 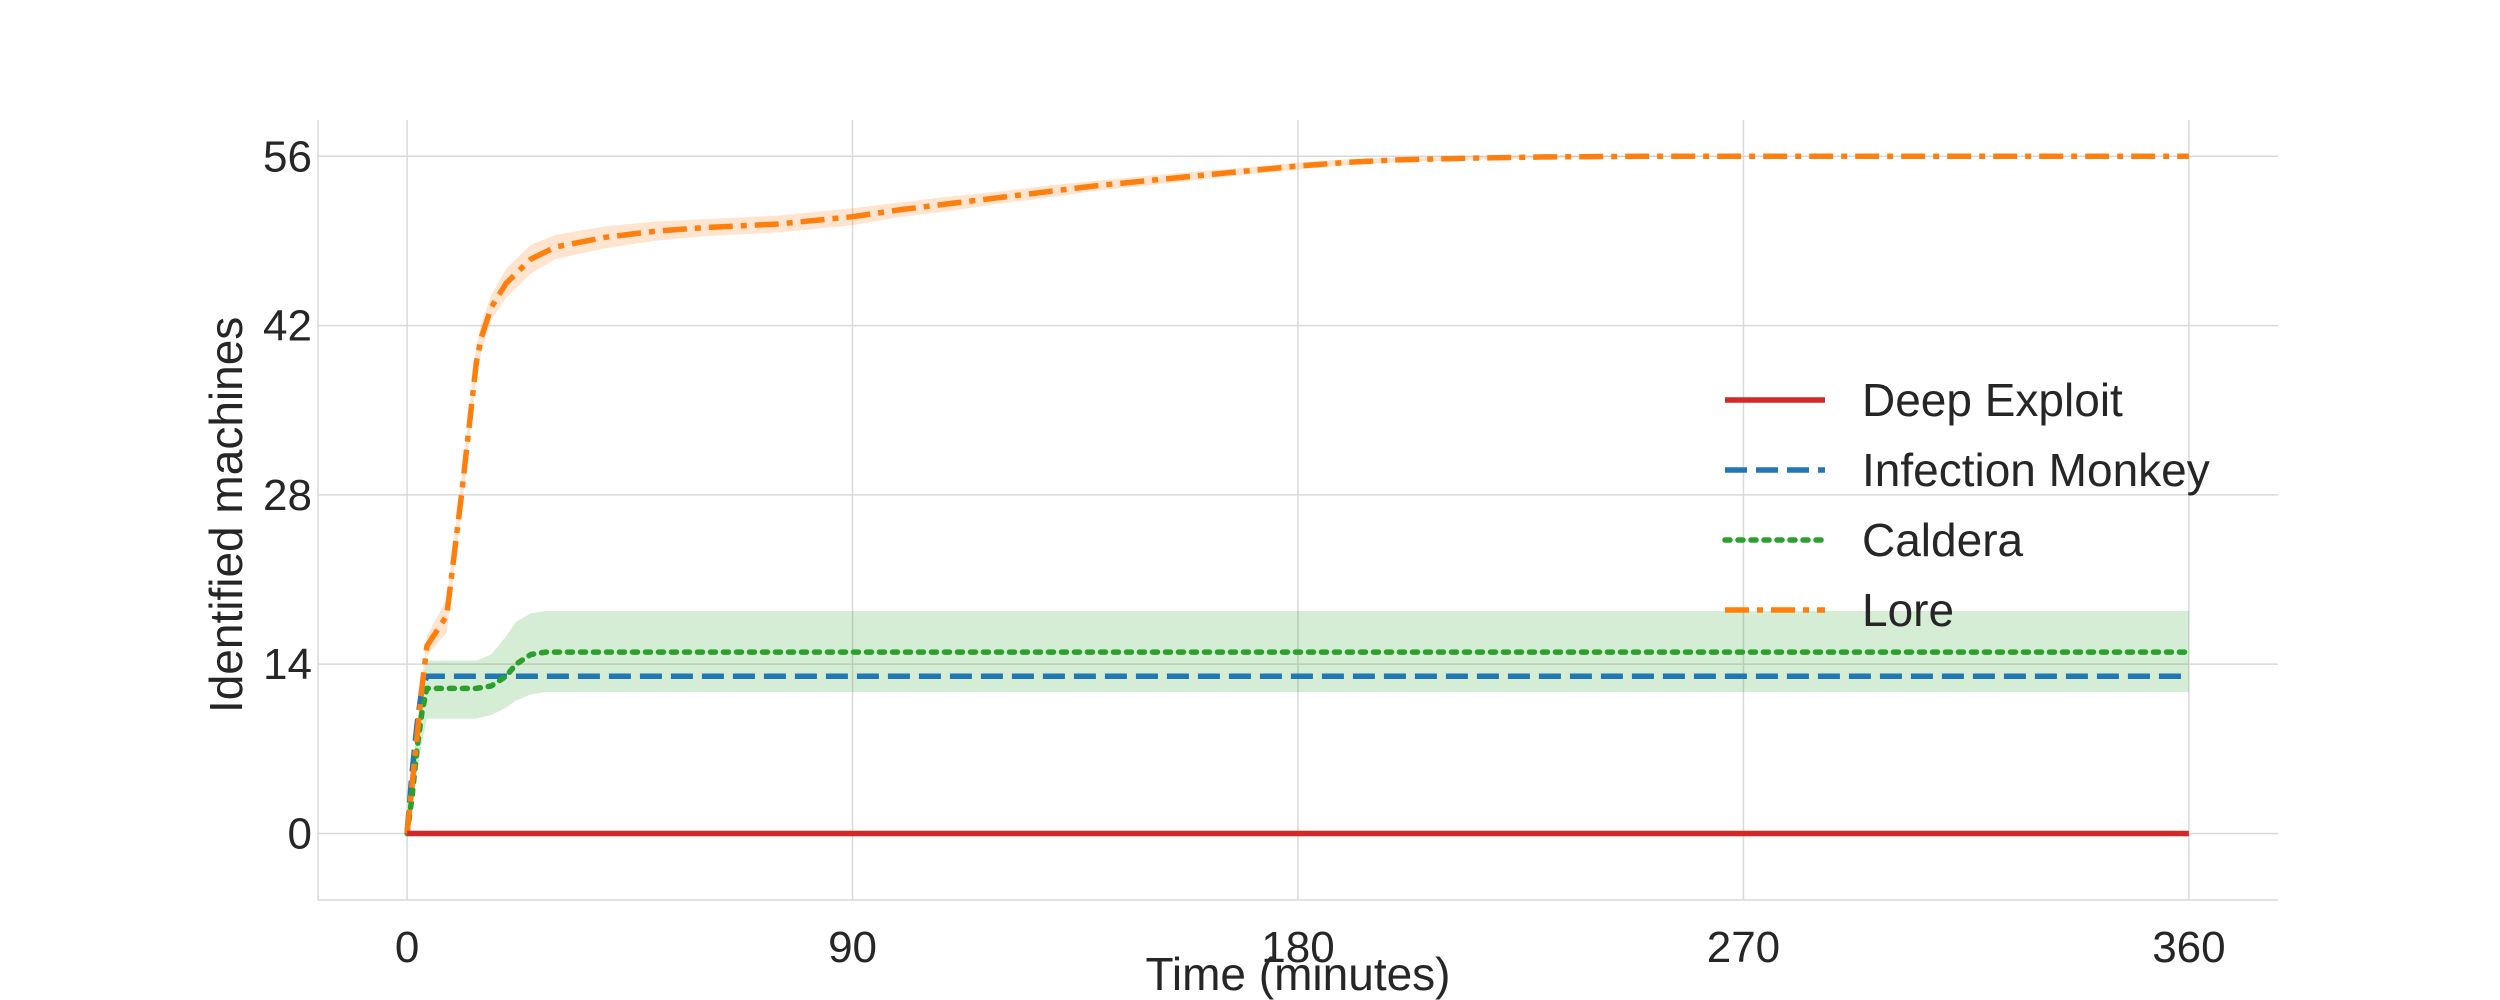 What do you see at coordinates (1943, 540) in the screenshot?
I see `legend-label: Caldera` at bounding box center [1943, 540].